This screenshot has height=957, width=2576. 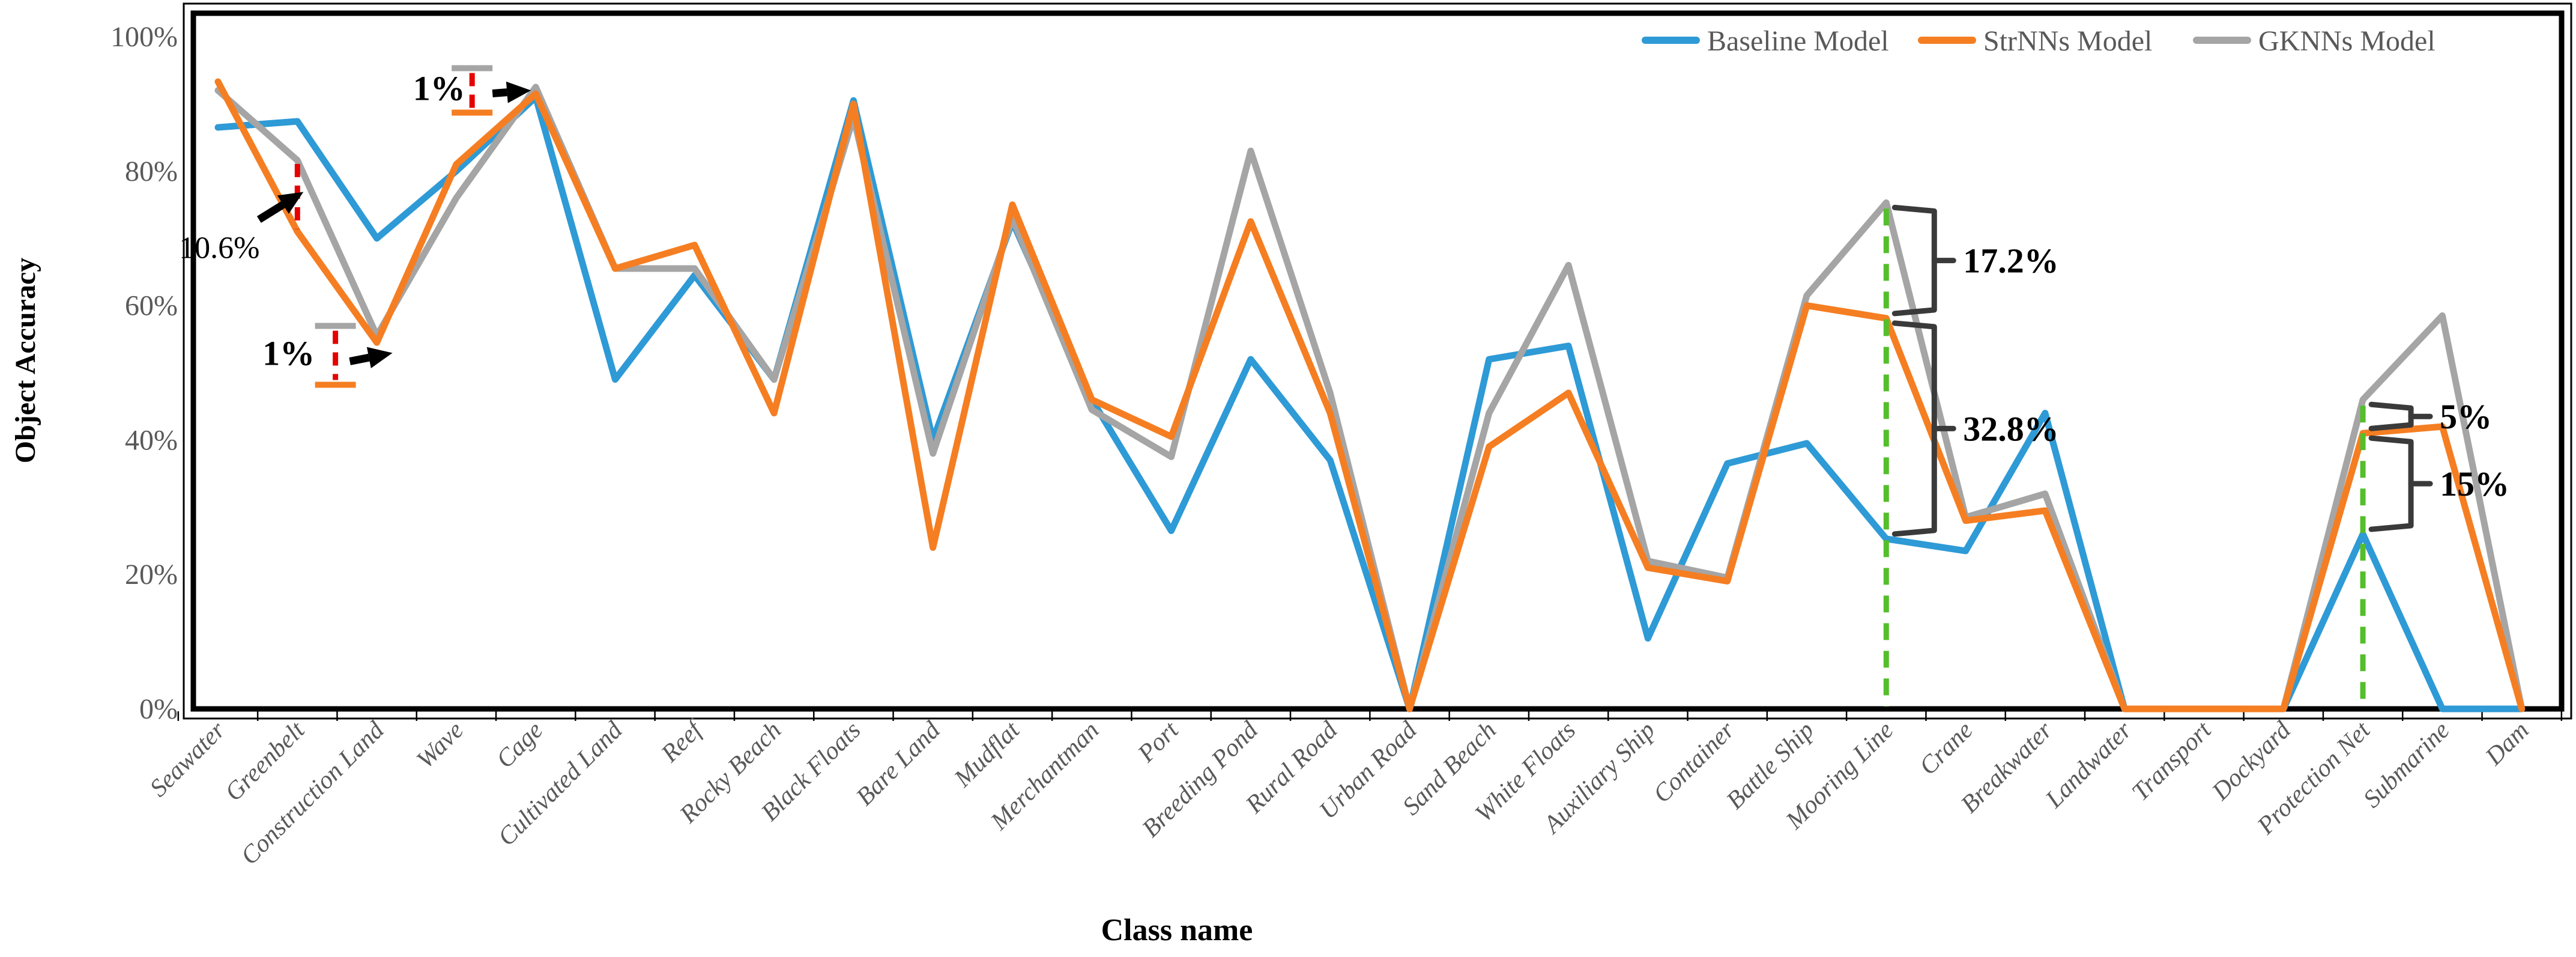 I want to click on x-category-label: Reef, so click(x=683, y=741).